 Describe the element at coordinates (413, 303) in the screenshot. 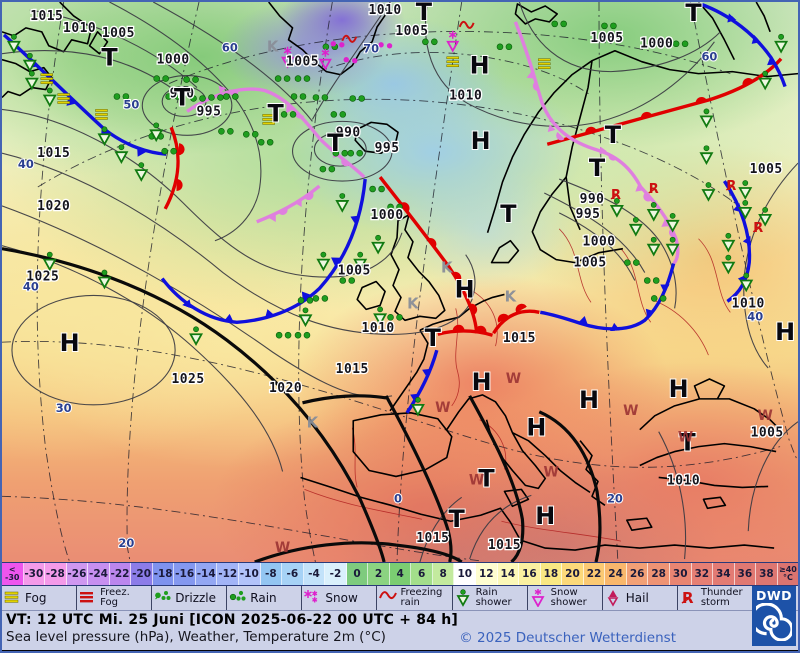

I see `air-mass-label: K` at that location.